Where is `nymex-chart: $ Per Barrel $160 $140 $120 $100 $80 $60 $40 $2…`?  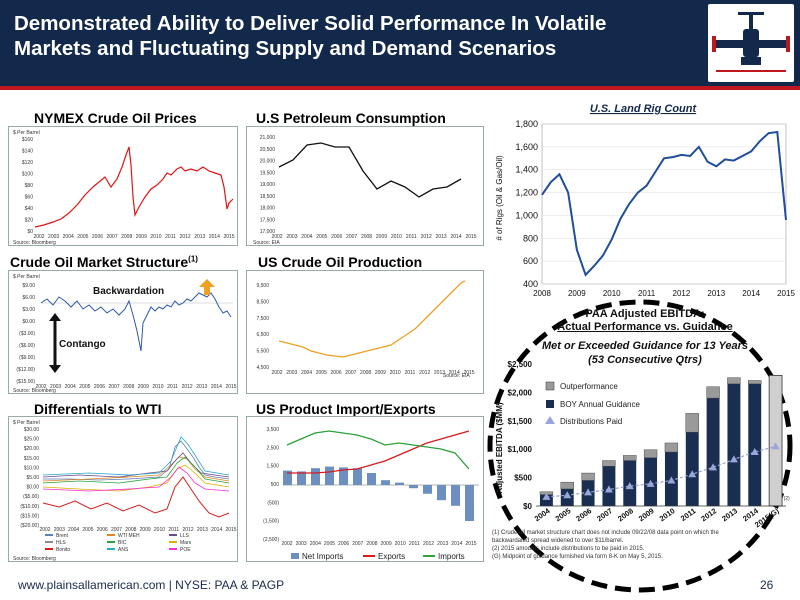 nymex-chart: $ Per Barrel $160 $140 $120 $100 $80 $60 $40 $2… is located at coordinates (123, 186).